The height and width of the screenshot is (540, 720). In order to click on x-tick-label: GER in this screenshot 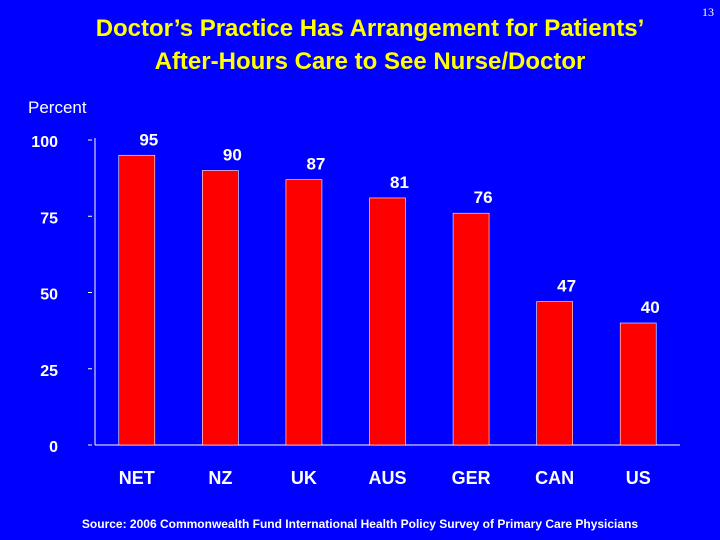, I will do `click(471, 478)`.